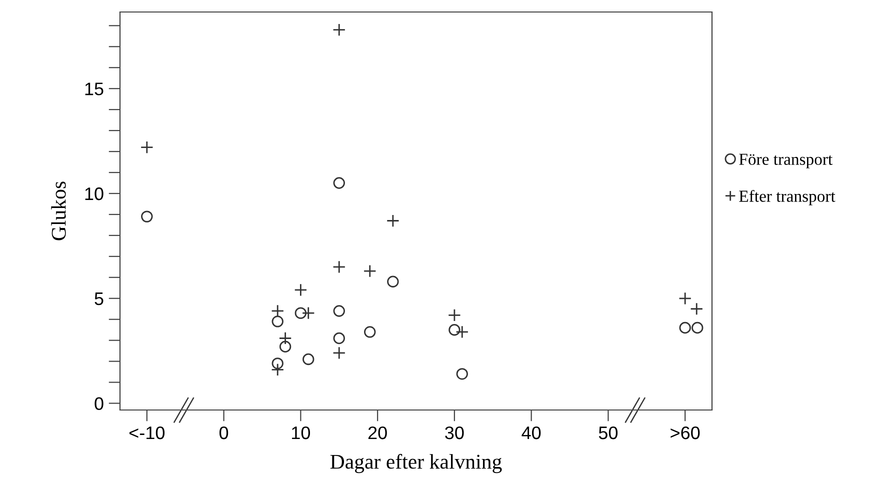  What do you see at coordinates (786, 161) in the screenshot?
I see `legend-label: Före transport` at bounding box center [786, 161].